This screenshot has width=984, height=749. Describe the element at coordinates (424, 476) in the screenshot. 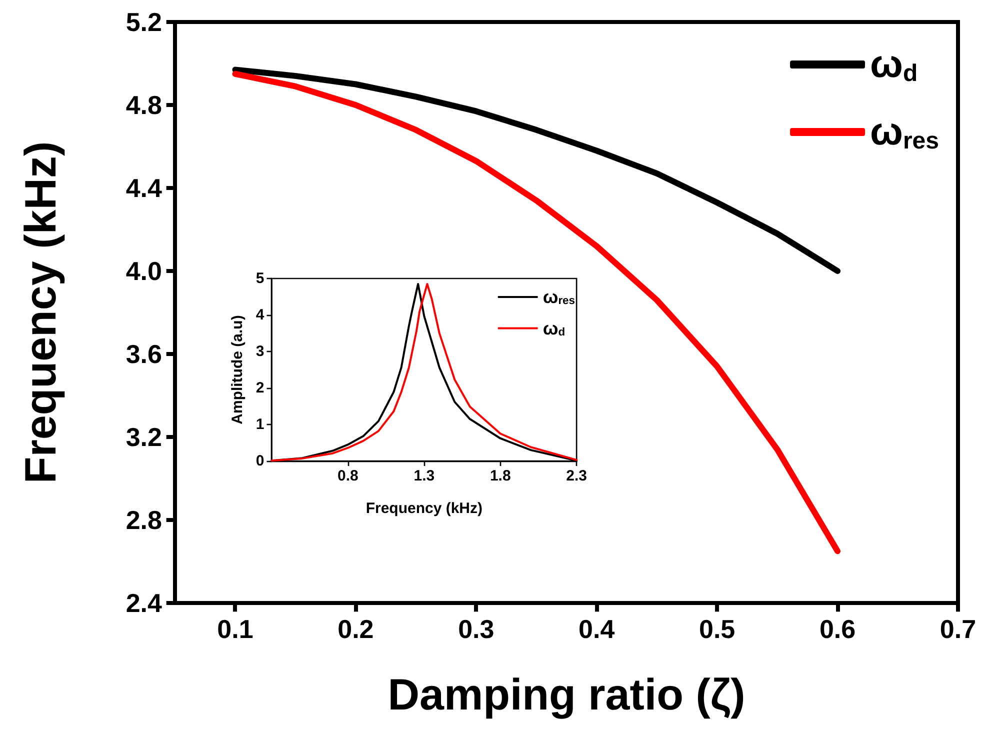

I see `x-tick-label: 1.3` at that location.